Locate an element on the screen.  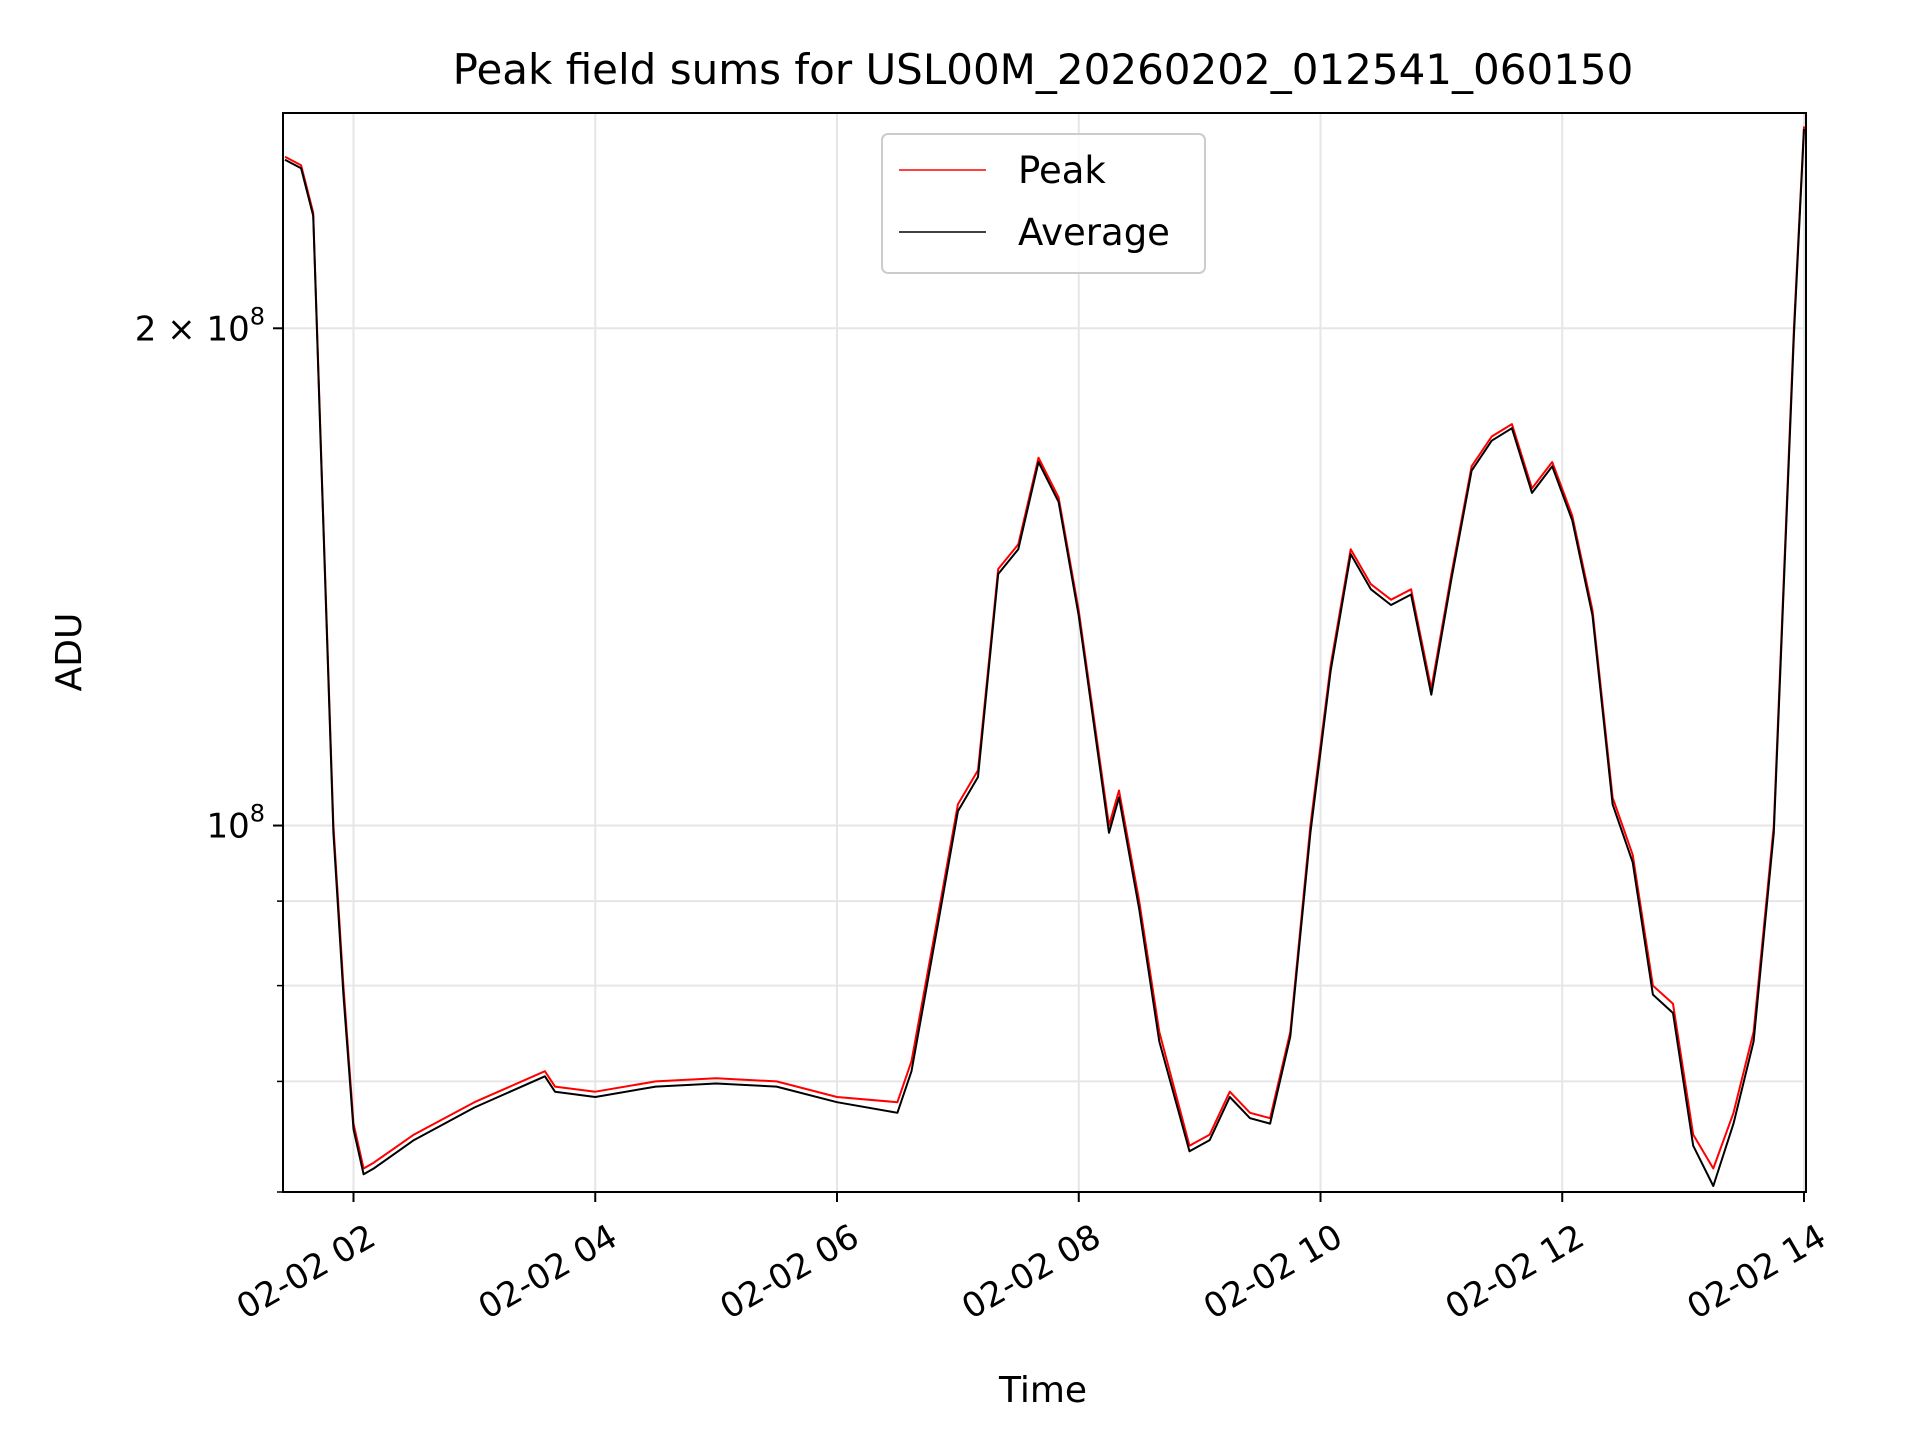
x-tick-label: 02-02 06 is located at coordinates (790, 1272).